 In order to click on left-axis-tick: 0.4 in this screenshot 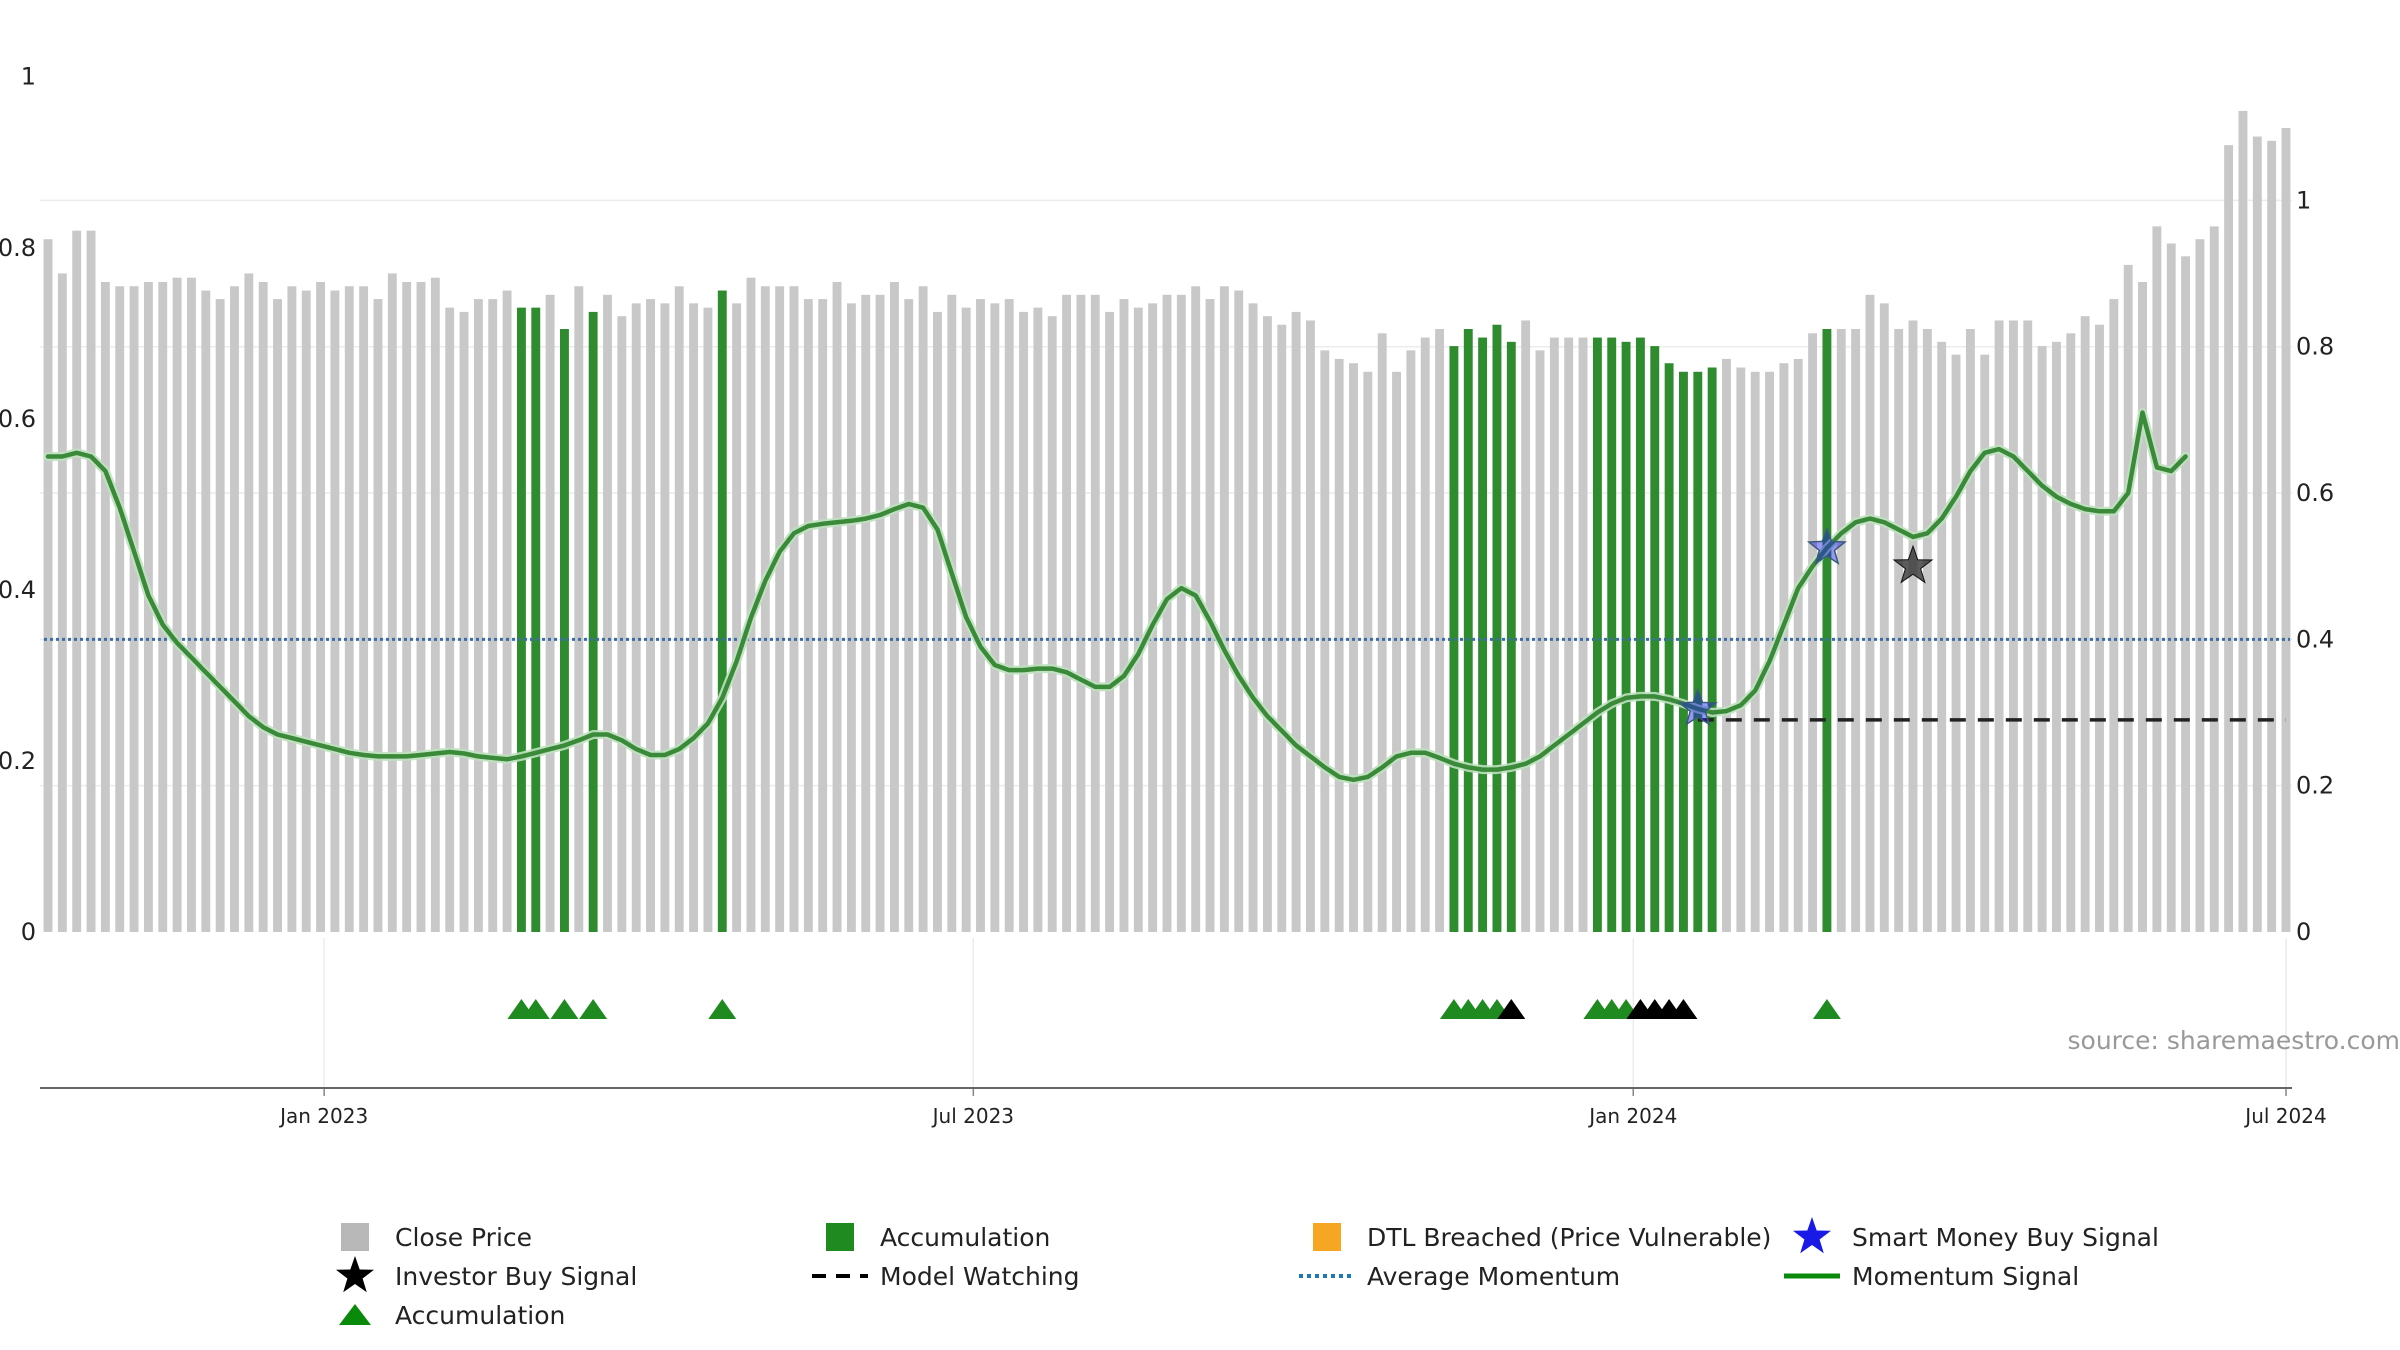, I will do `click(18, 590)`.